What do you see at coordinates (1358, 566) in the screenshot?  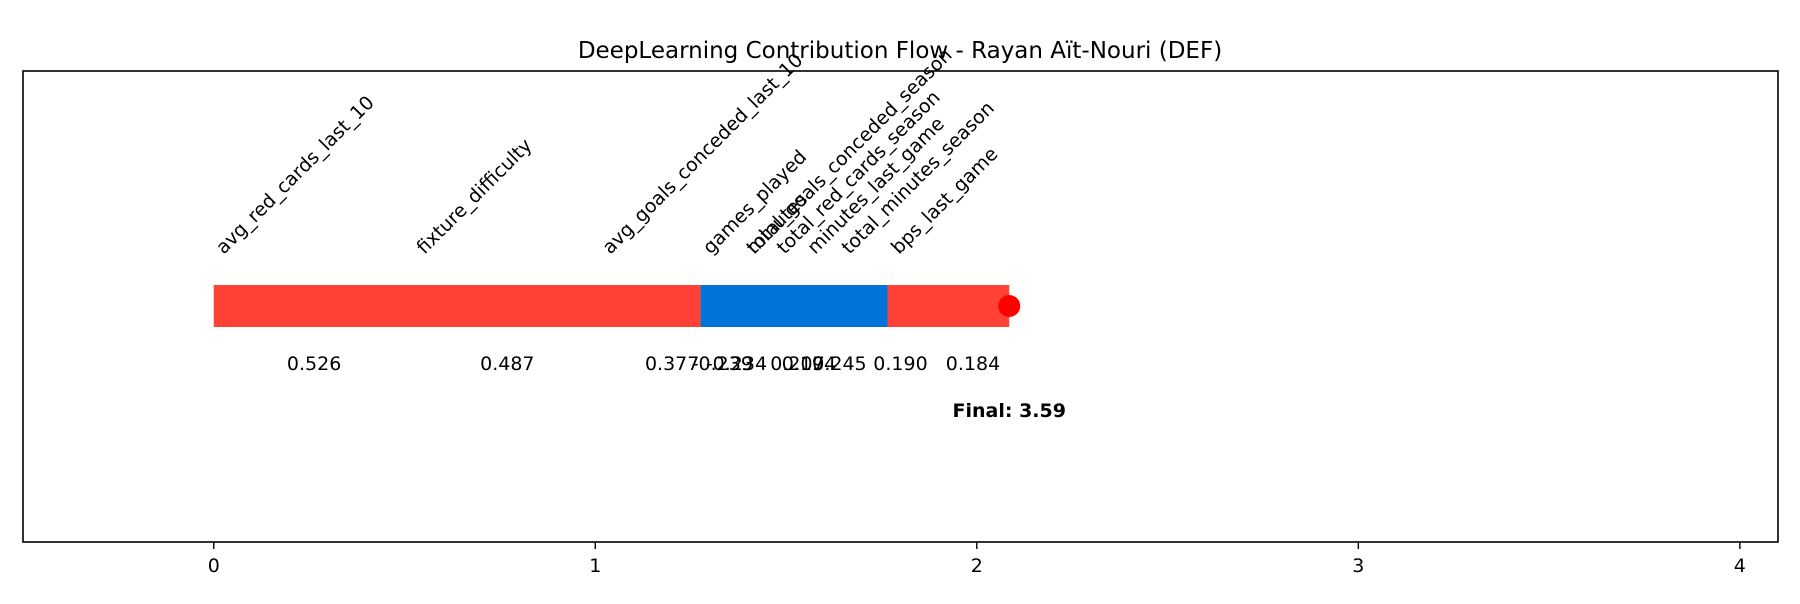 I see `x-tick-label: 3` at bounding box center [1358, 566].